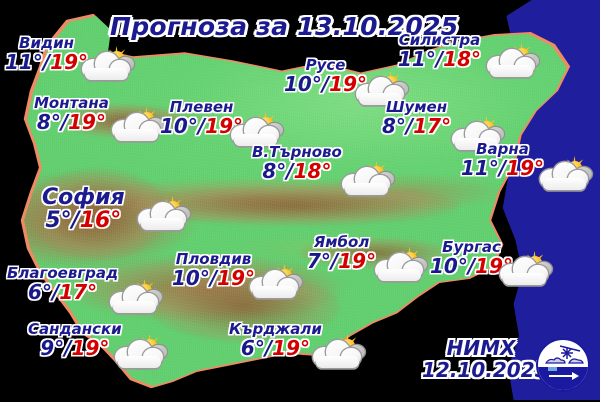  I want to click on city-forecast: Русе 10°/19°, so click(325, 76).